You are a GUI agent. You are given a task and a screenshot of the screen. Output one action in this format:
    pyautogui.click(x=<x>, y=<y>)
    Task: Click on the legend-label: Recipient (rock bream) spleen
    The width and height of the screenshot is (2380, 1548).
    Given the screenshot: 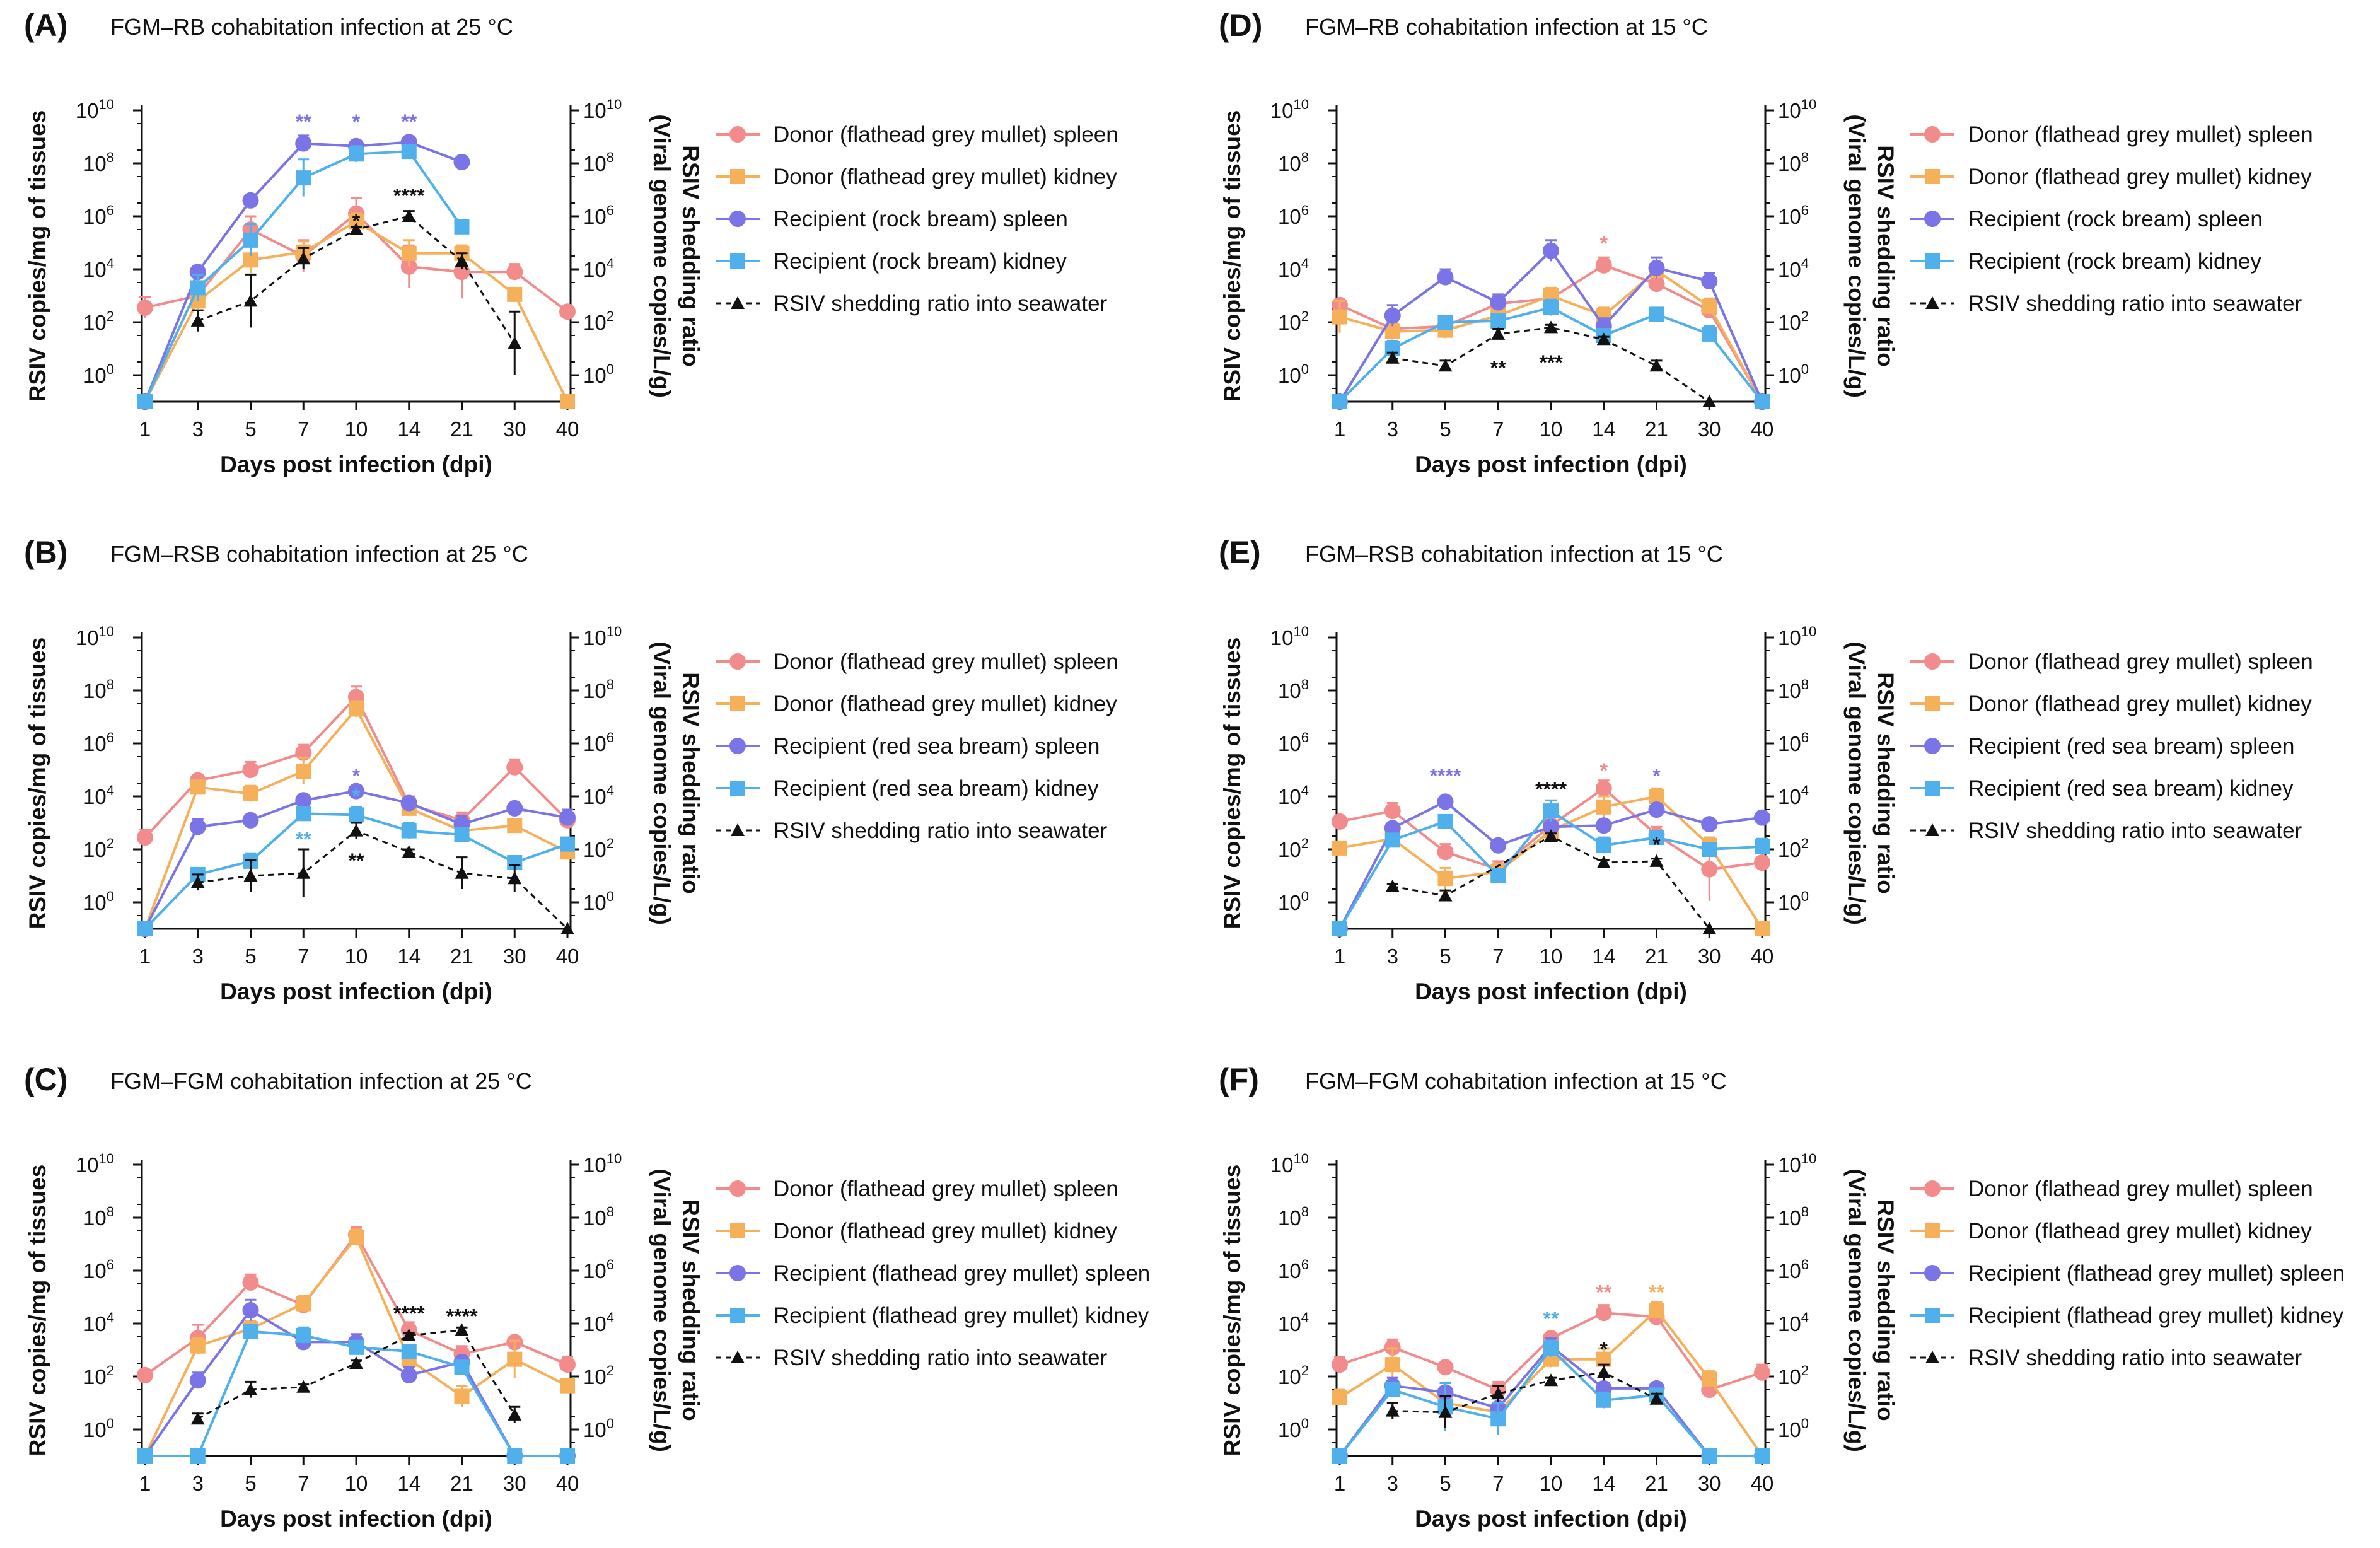 What is the action you would take?
    pyautogui.click(x=921, y=219)
    